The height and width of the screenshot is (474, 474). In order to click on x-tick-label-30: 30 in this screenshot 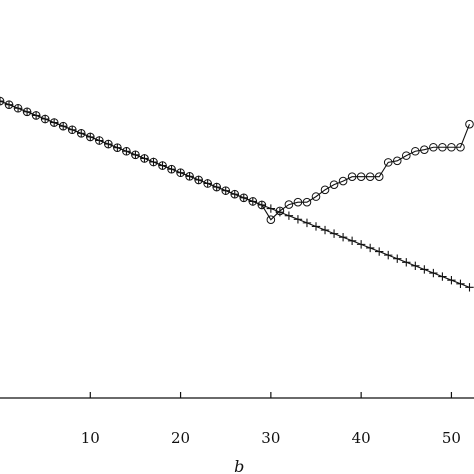, I will do `click(270, 438)`.